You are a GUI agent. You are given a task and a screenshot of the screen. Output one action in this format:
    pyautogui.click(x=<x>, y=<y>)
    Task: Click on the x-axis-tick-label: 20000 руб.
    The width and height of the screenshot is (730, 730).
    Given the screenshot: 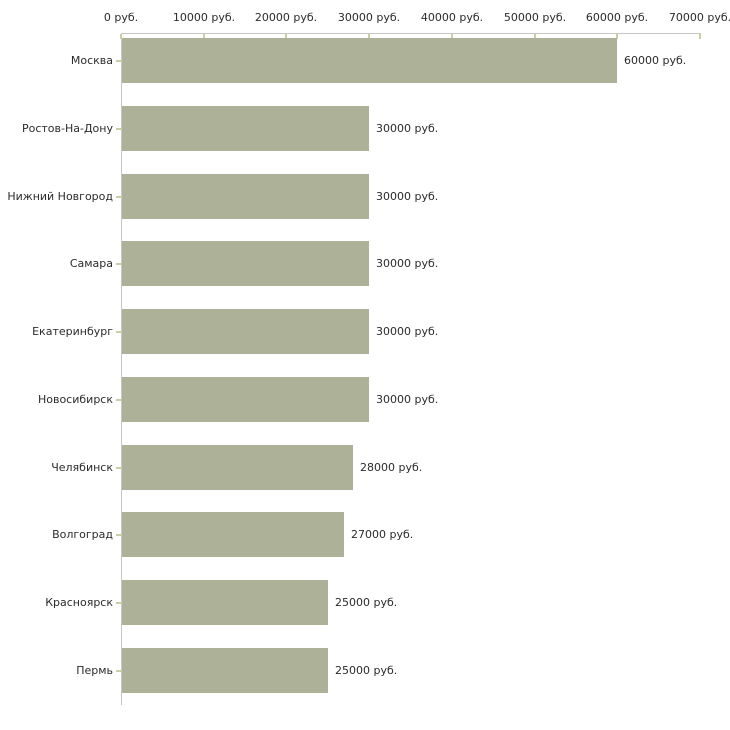 What is the action you would take?
    pyautogui.click(x=286, y=17)
    